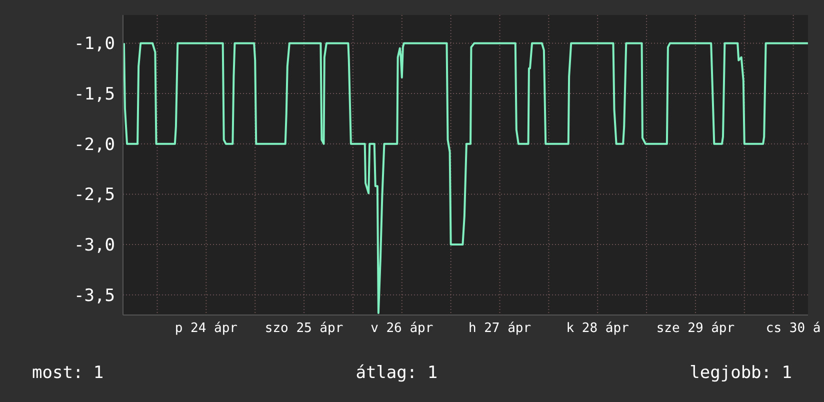  I want to click on y-tick-label: -2,0, so click(94, 144).